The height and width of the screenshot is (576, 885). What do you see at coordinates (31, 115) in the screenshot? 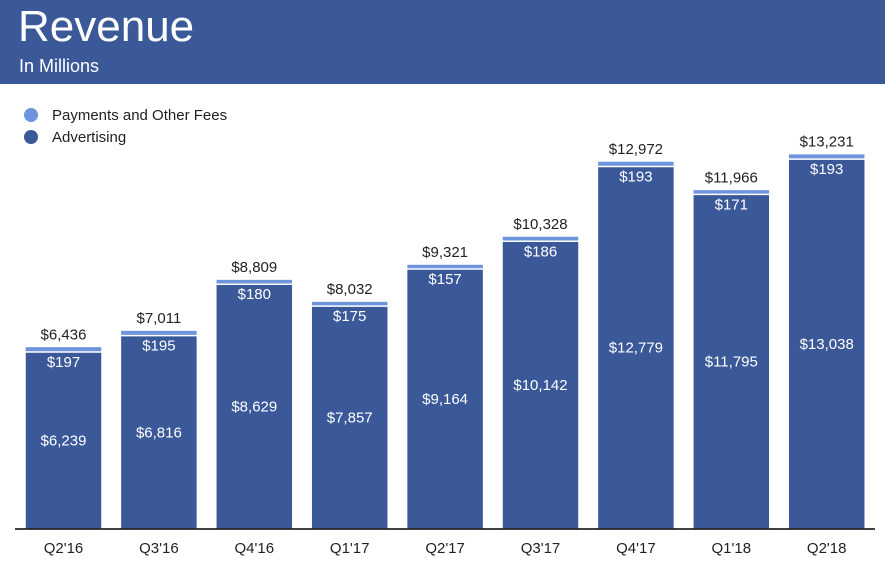
I see `legend-swatch-payments` at bounding box center [31, 115].